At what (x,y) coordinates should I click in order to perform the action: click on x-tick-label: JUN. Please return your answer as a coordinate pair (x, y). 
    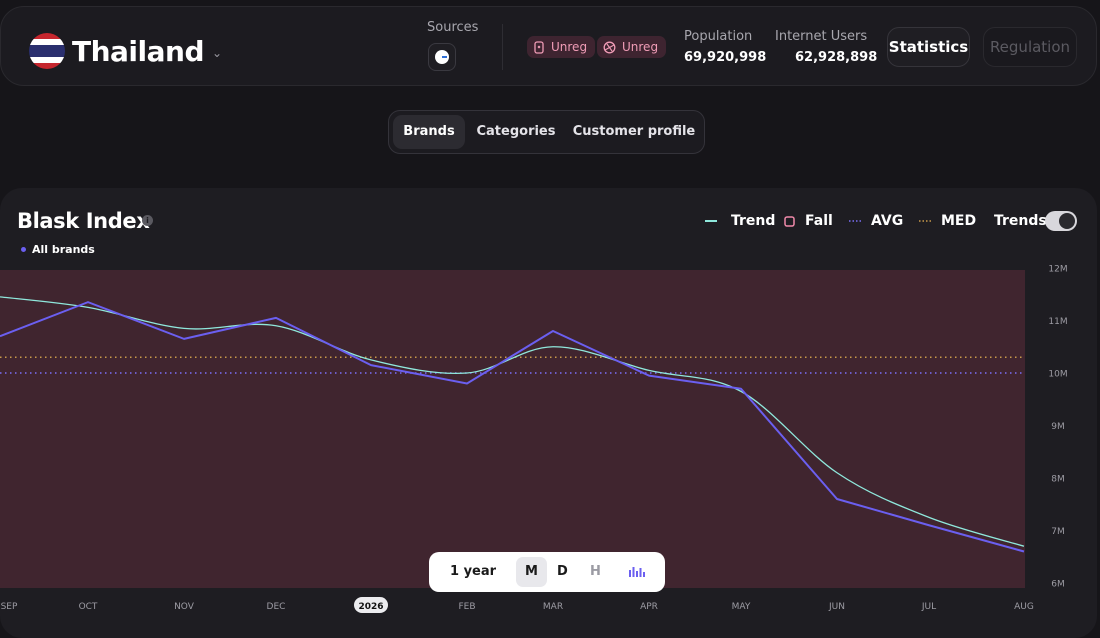
    Looking at the image, I should click on (836, 607).